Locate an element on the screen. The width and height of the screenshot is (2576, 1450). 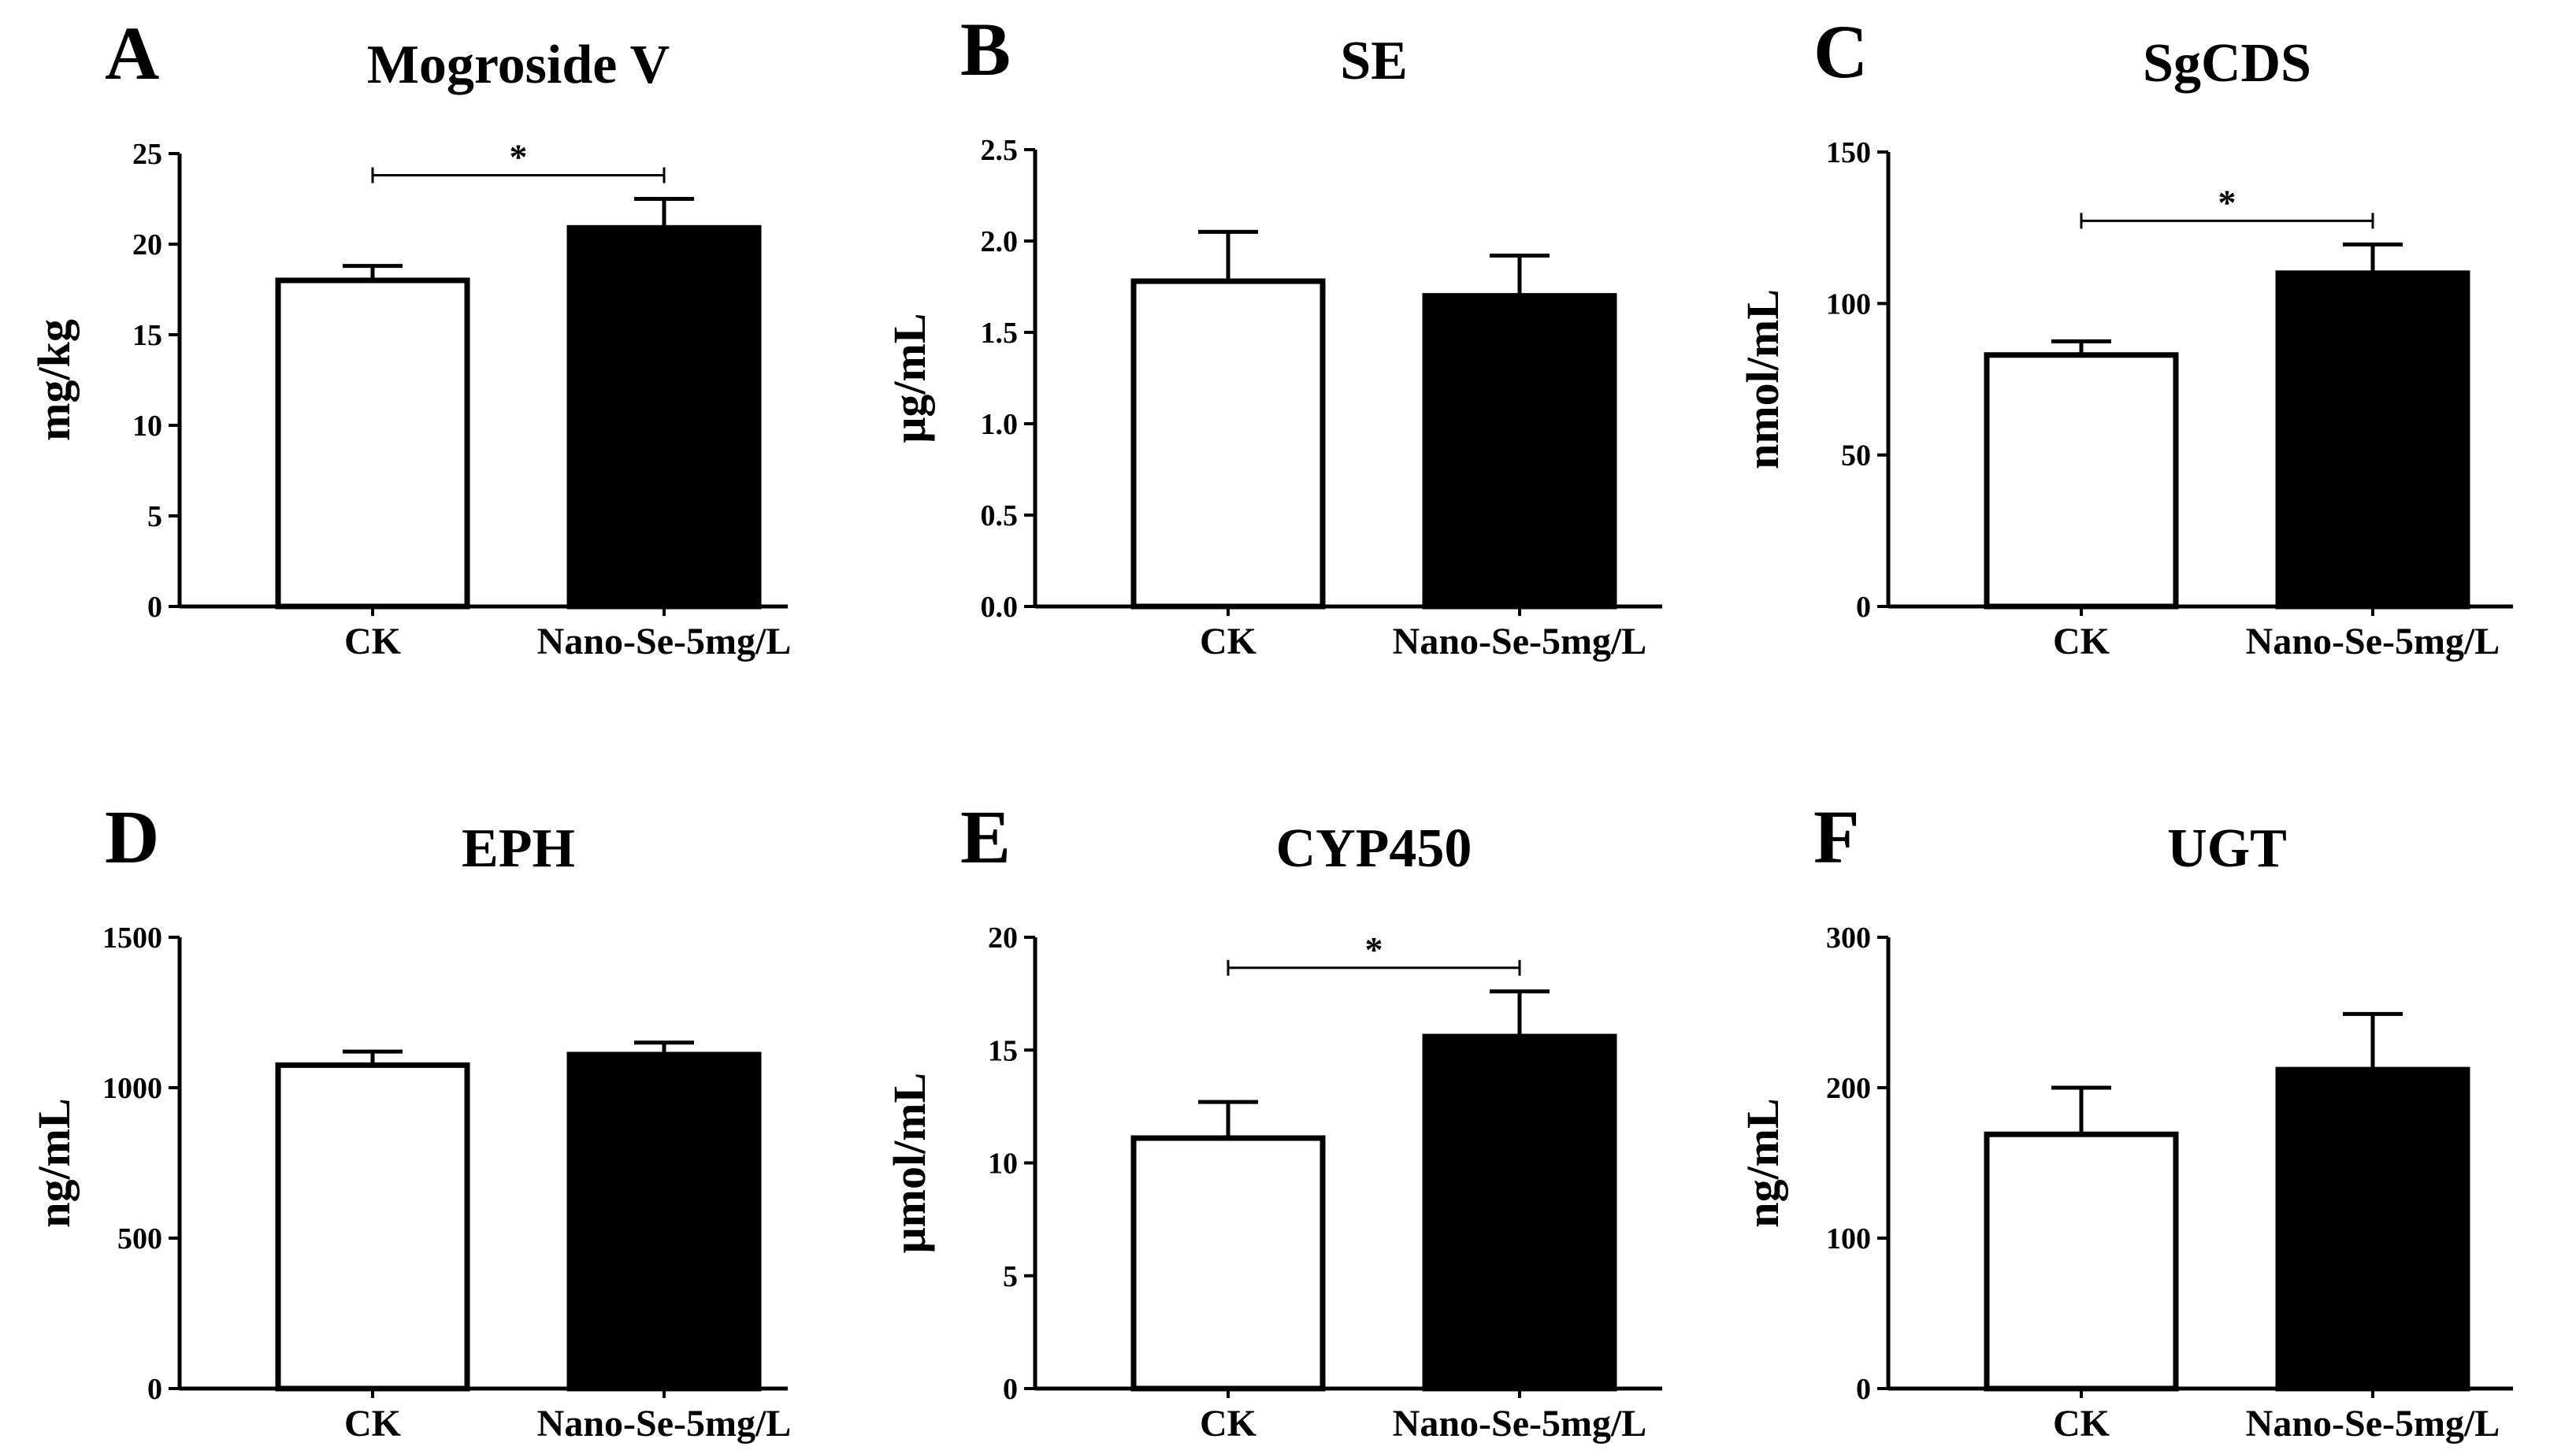
y-tick-label: 50 is located at coordinates (1856, 456).